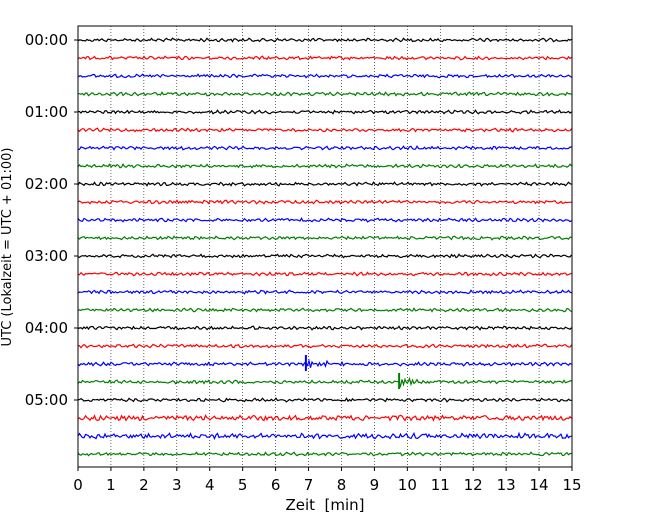  What do you see at coordinates (473, 485) in the screenshot?
I see `x-tick-label: 12` at bounding box center [473, 485].